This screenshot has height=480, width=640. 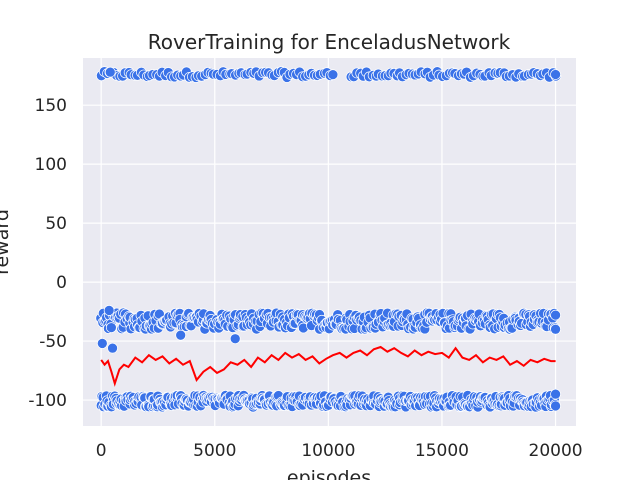 What do you see at coordinates (101, 451) in the screenshot?
I see `x-tick-label: 0` at bounding box center [101, 451].